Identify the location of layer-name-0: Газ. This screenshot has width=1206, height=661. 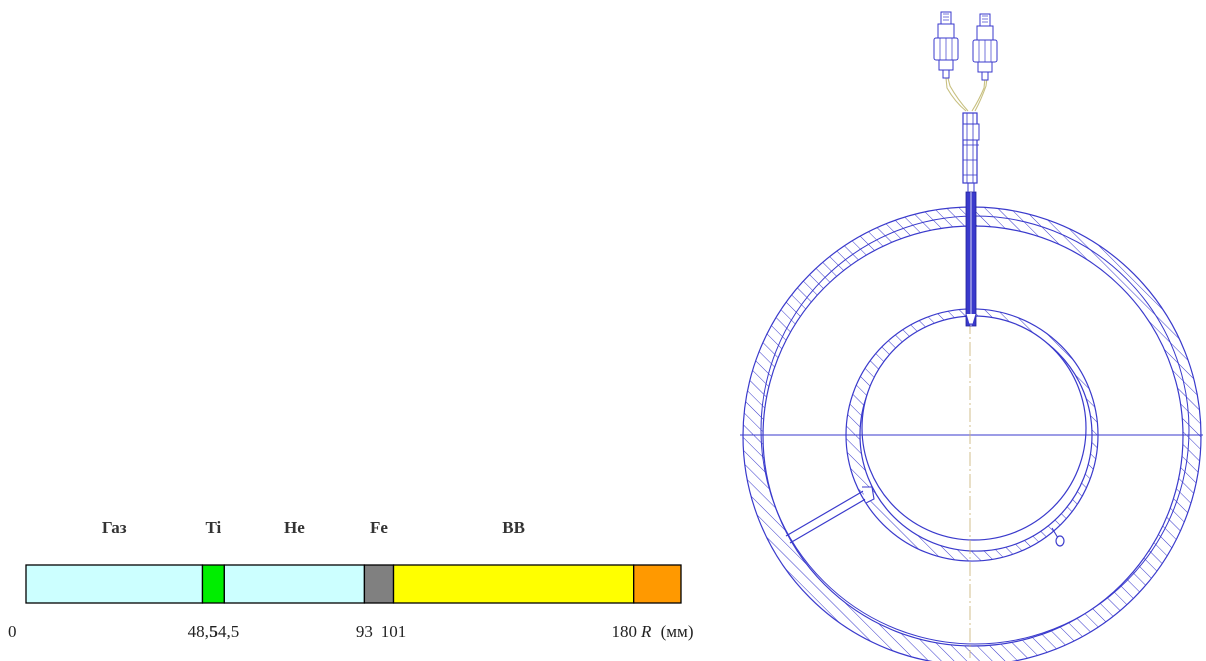
(114, 527).